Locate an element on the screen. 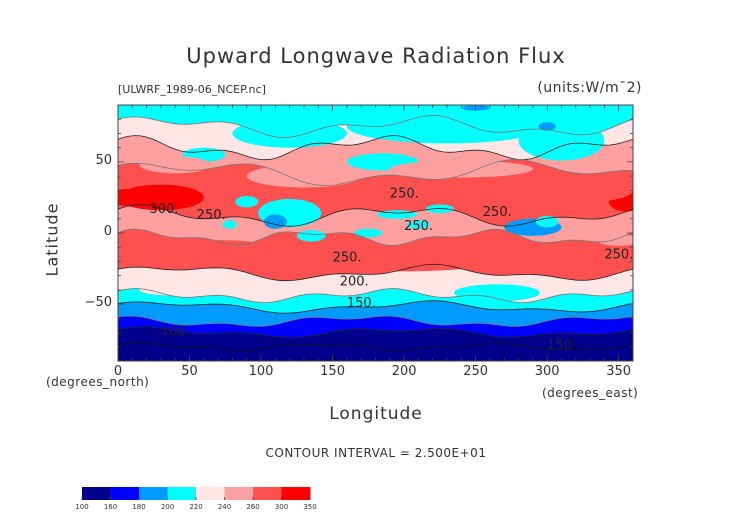 The height and width of the screenshot is (532, 752). y-tick-label: −50 is located at coordinates (98, 303).